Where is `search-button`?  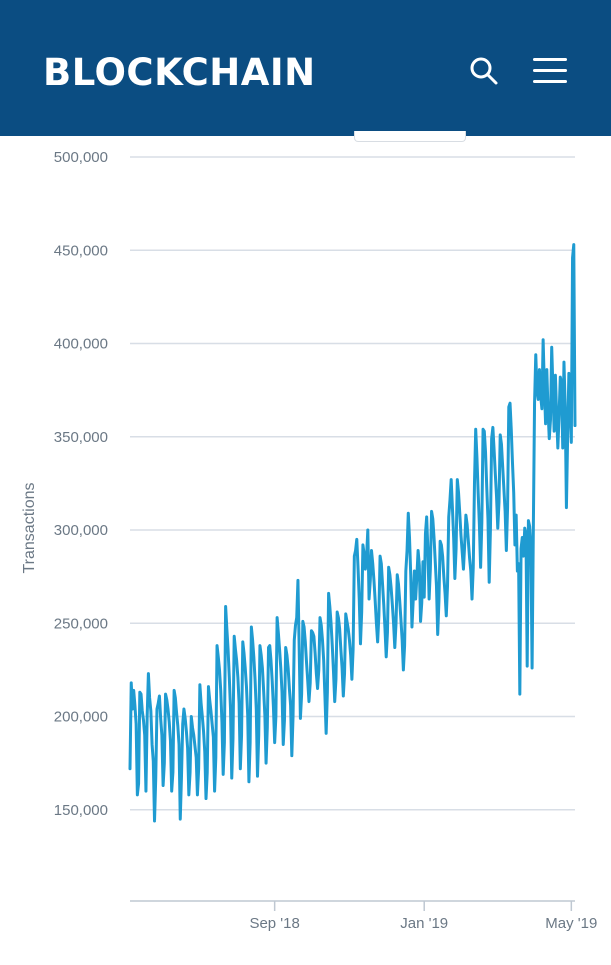 search-button is located at coordinates (484, 71).